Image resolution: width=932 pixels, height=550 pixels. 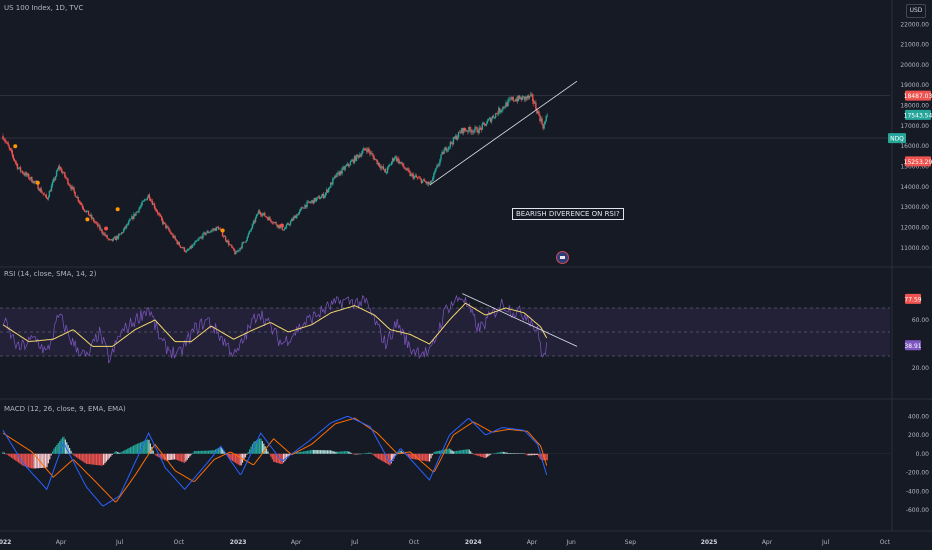 I want to click on macd-pane-title: MACD (12, 26, close, 9, EMA, EMA), so click(x=65, y=409).